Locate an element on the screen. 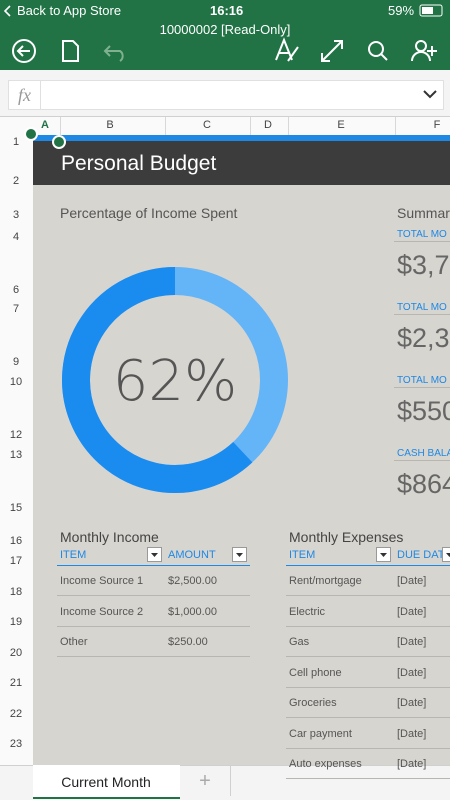  sheet-tab is located at coordinates (106, 782).